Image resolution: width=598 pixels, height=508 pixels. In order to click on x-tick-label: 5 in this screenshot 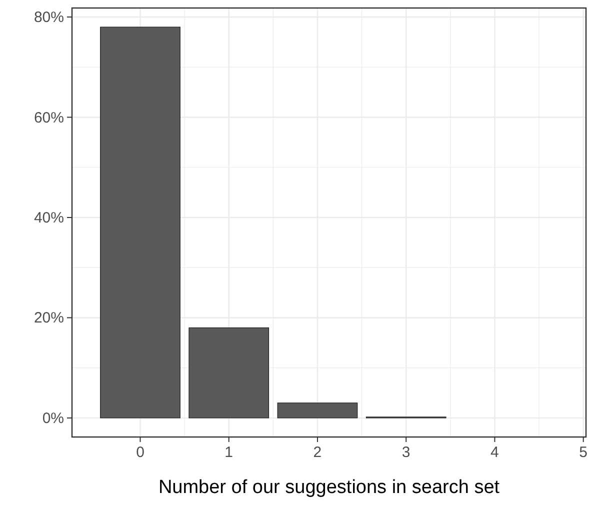, I will do `click(583, 452)`.